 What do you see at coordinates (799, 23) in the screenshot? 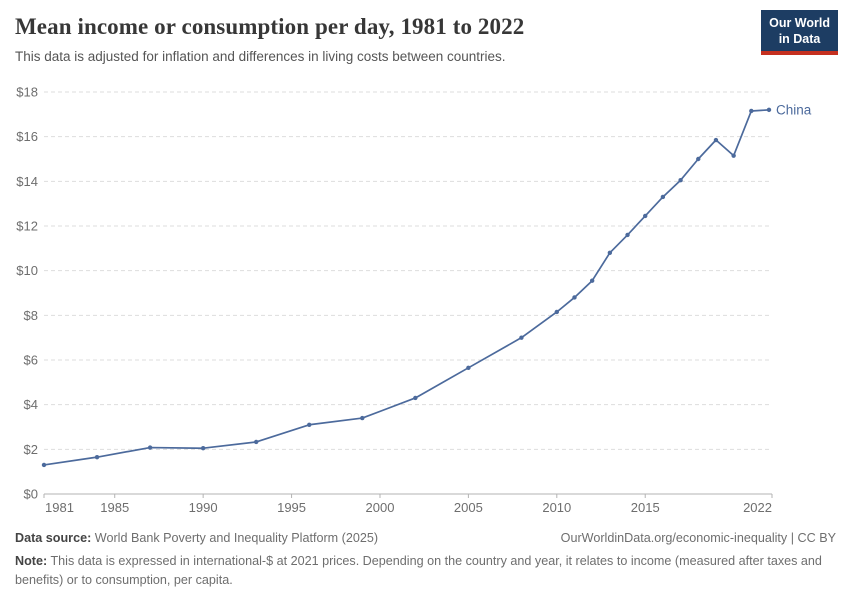
I see `owid-logo-line1: Our World` at bounding box center [799, 23].